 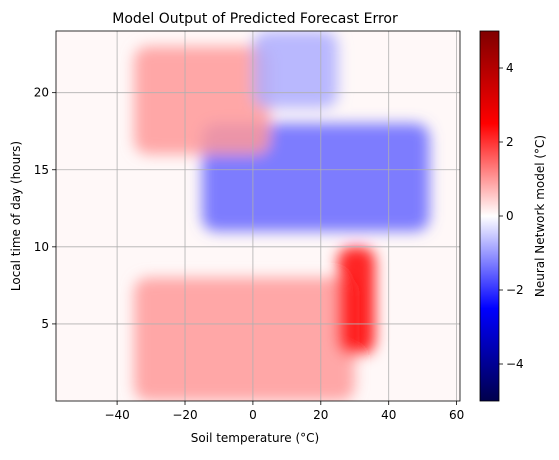 What do you see at coordinates (388, 415) in the screenshot?
I see `x-tick-label: 40` at bounding box center [388, 415].